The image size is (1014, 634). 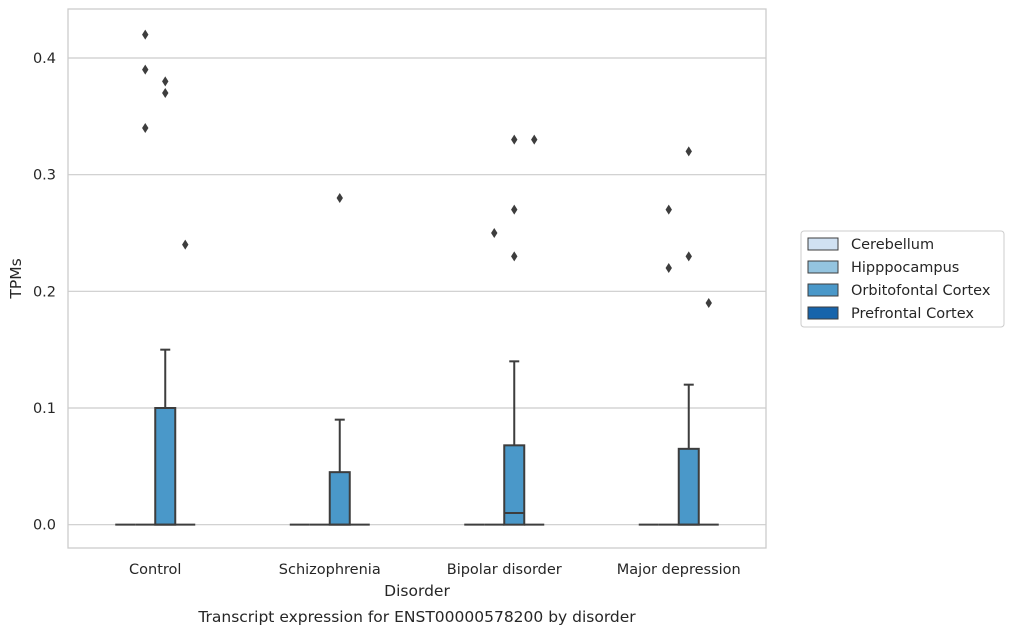 I want to click on x-tick-label: Control, so click(x=155, y=570).